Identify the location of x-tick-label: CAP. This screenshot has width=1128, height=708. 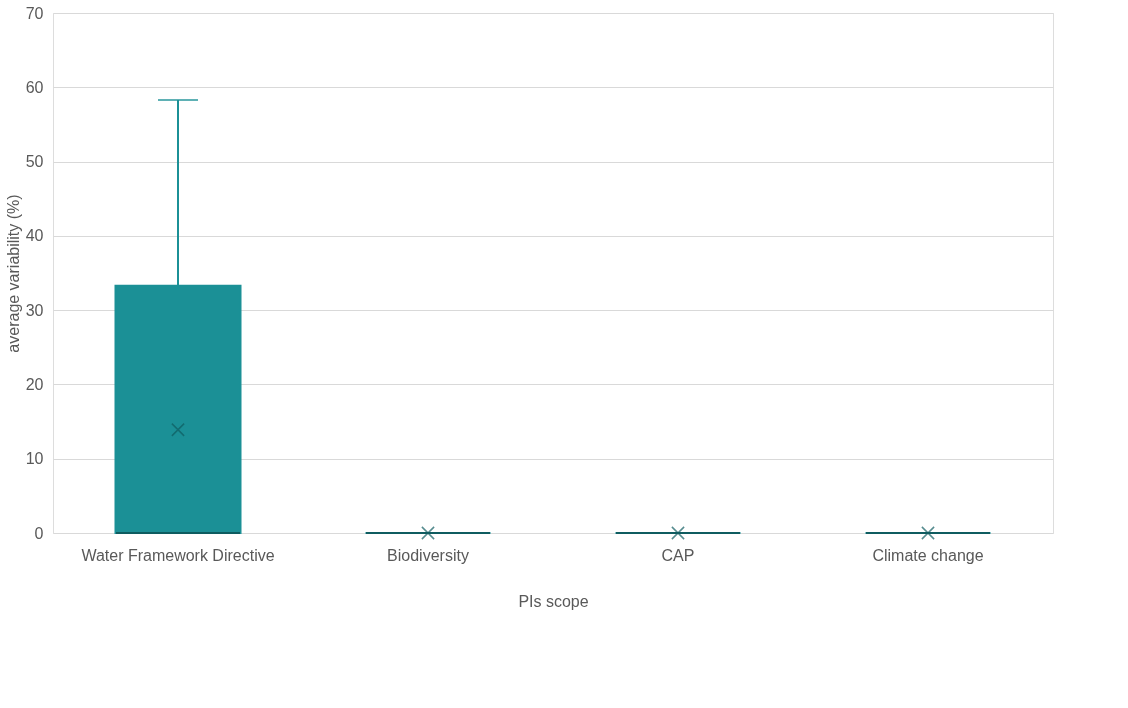
(678, 555).